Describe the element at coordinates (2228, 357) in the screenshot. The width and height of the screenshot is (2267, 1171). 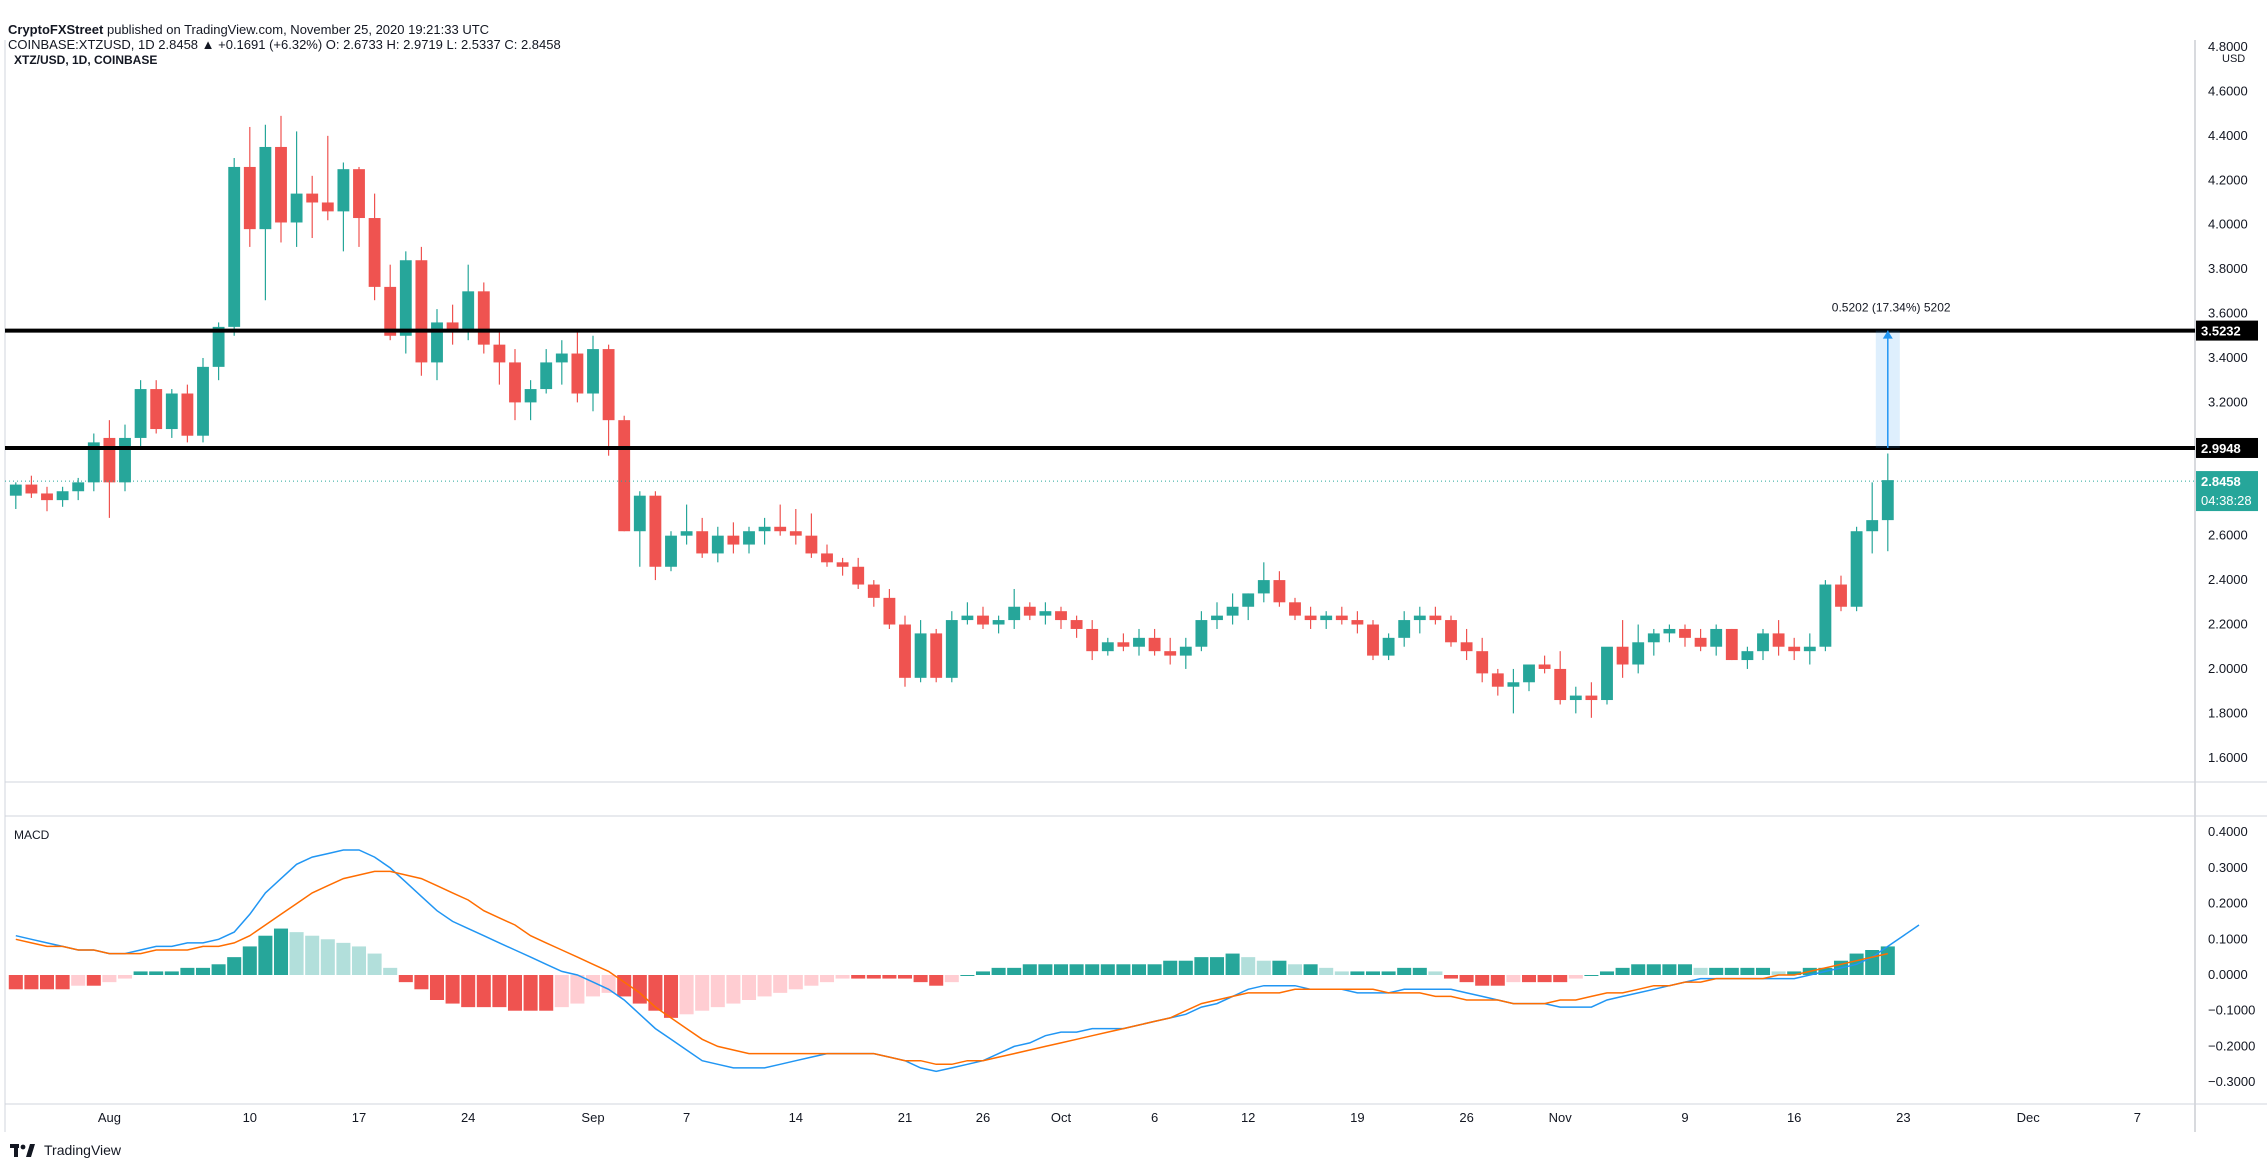
I see `price-tick-label: 3.4000` at that location.